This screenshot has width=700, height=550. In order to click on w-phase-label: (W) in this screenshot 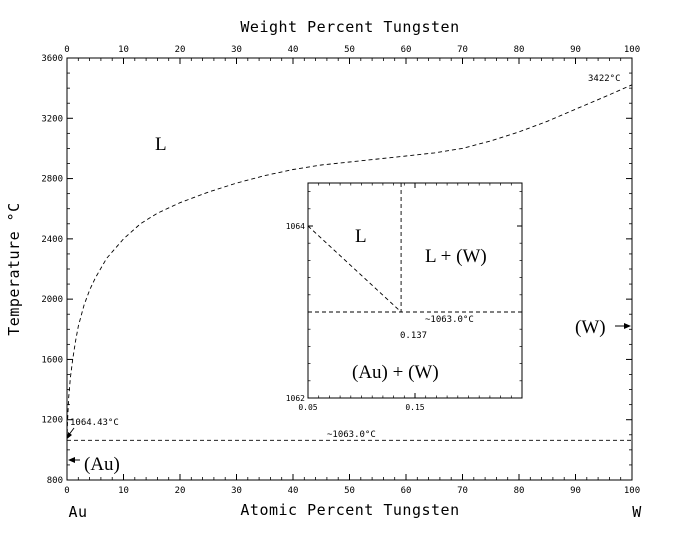, I will do `click(590, 327)`.